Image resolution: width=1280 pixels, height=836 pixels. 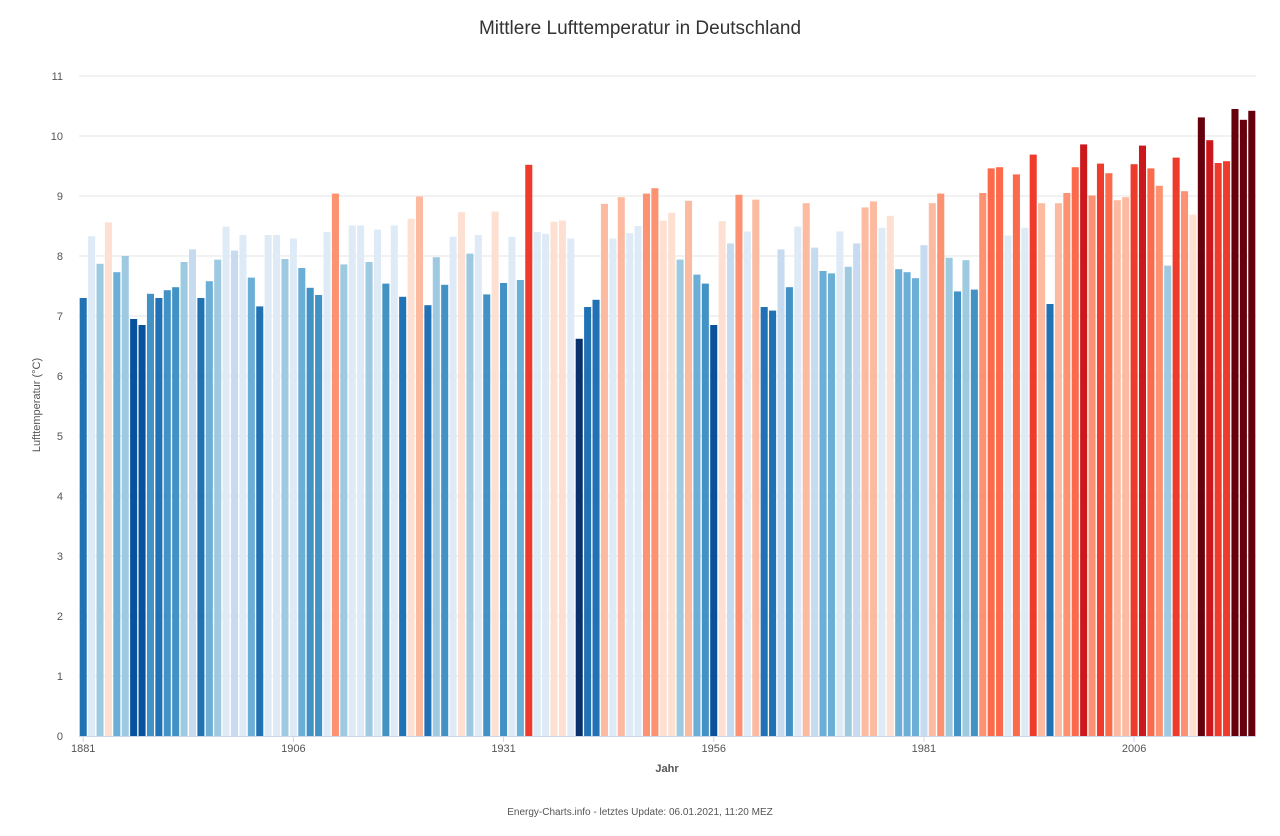 I want to click on bar-1939, so click(x=571, y=487).